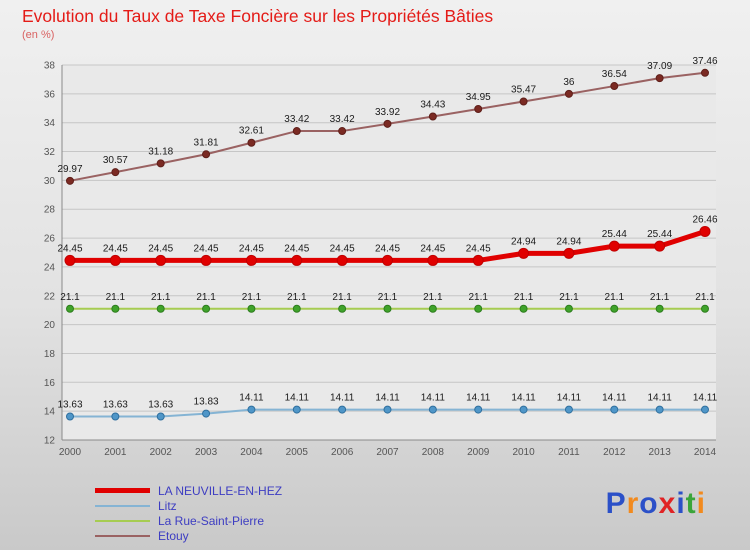 The image size is (750, 550). What do you see at coordinates (220, 490) in the screenshot?
I see `legend-label: LA NEUVILLE-EN-HEZ` at bounding box center [220, 490].